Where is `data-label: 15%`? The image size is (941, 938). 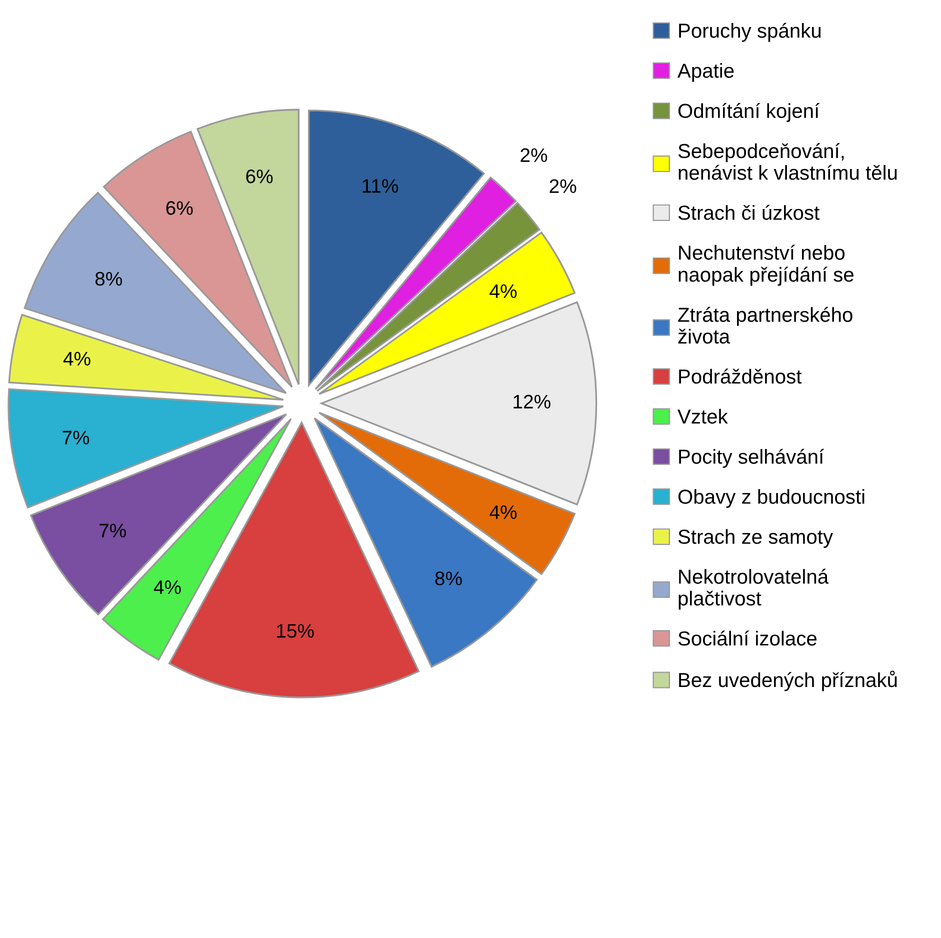 data-label: 15% is located at coordinates (295, 631).